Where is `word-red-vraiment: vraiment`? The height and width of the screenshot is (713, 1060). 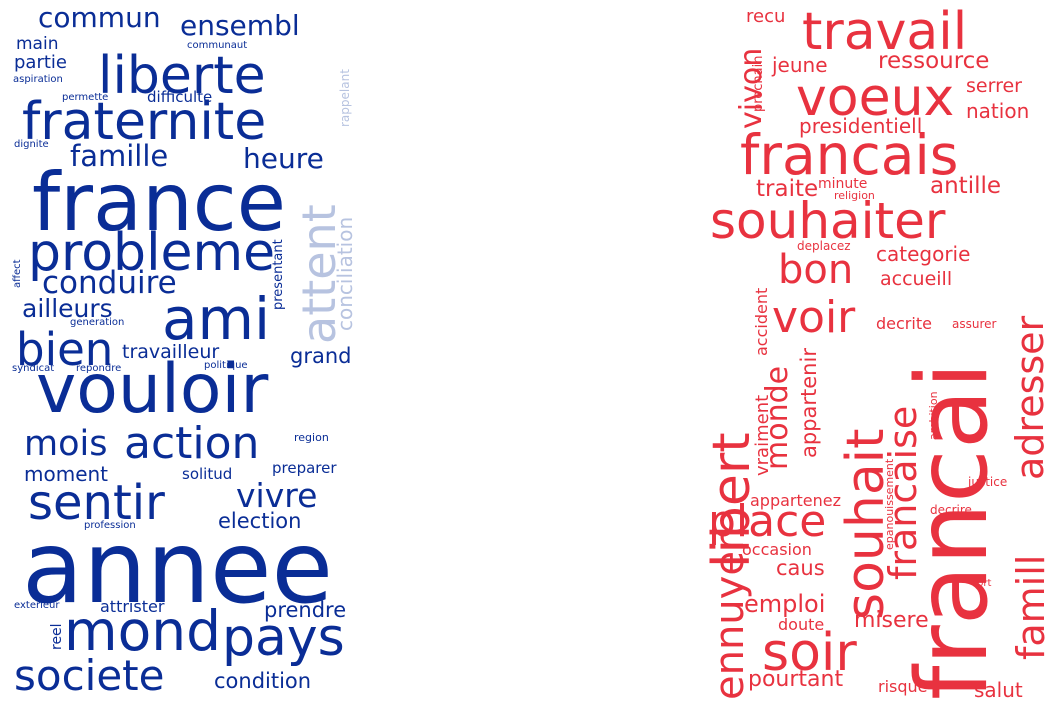
word-red-vraiment: vraiment is located at coordinates (762, 435).